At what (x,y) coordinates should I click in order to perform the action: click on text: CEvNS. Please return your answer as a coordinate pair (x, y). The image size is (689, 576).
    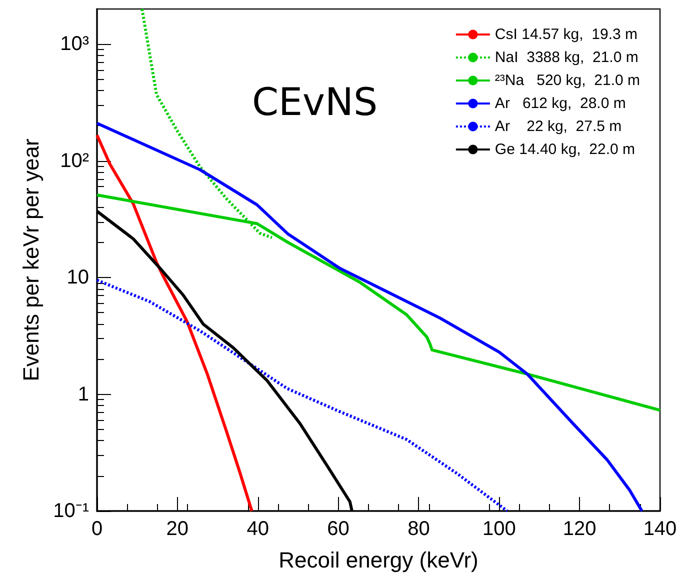
    Looking at the image, I should click on (315, 102).